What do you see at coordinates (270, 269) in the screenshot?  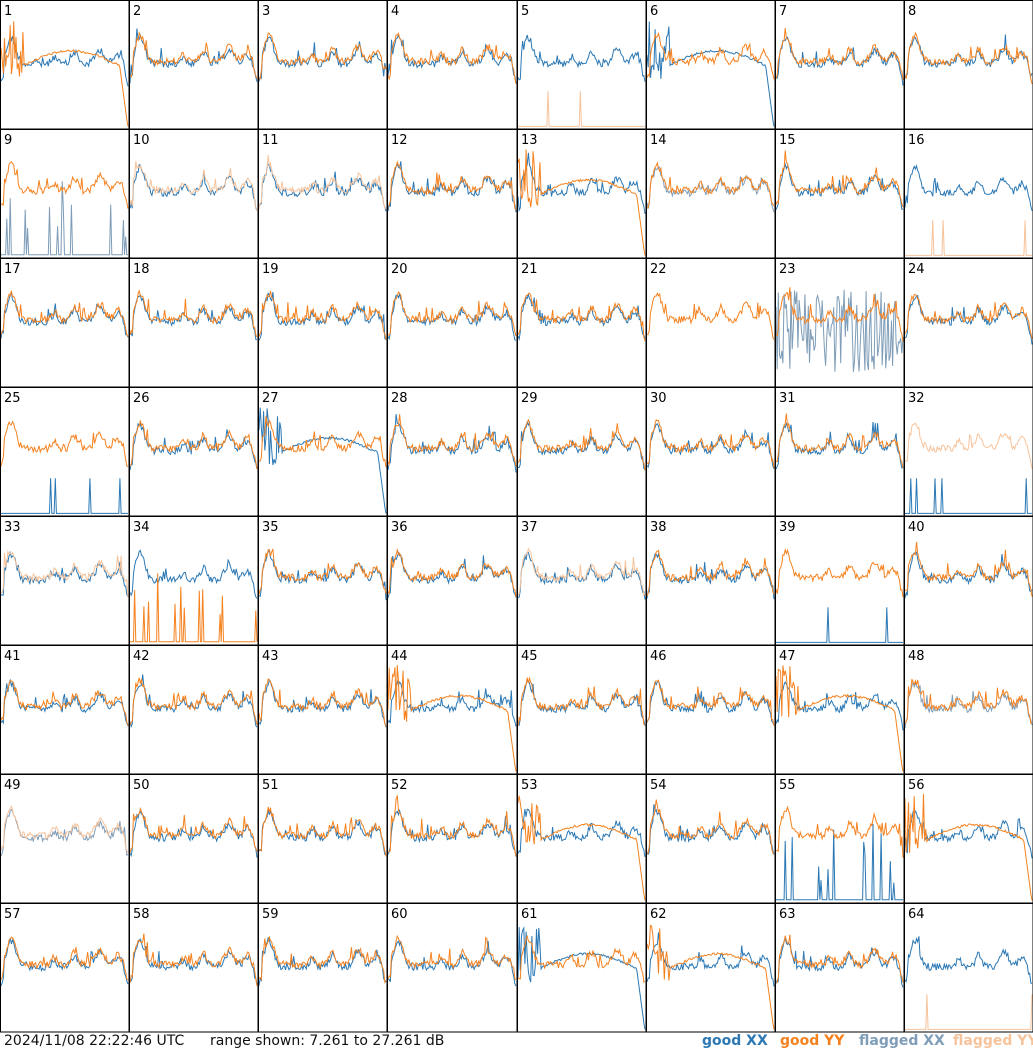 I see `panel-19-label: 19` at bounding box center [270, 269].